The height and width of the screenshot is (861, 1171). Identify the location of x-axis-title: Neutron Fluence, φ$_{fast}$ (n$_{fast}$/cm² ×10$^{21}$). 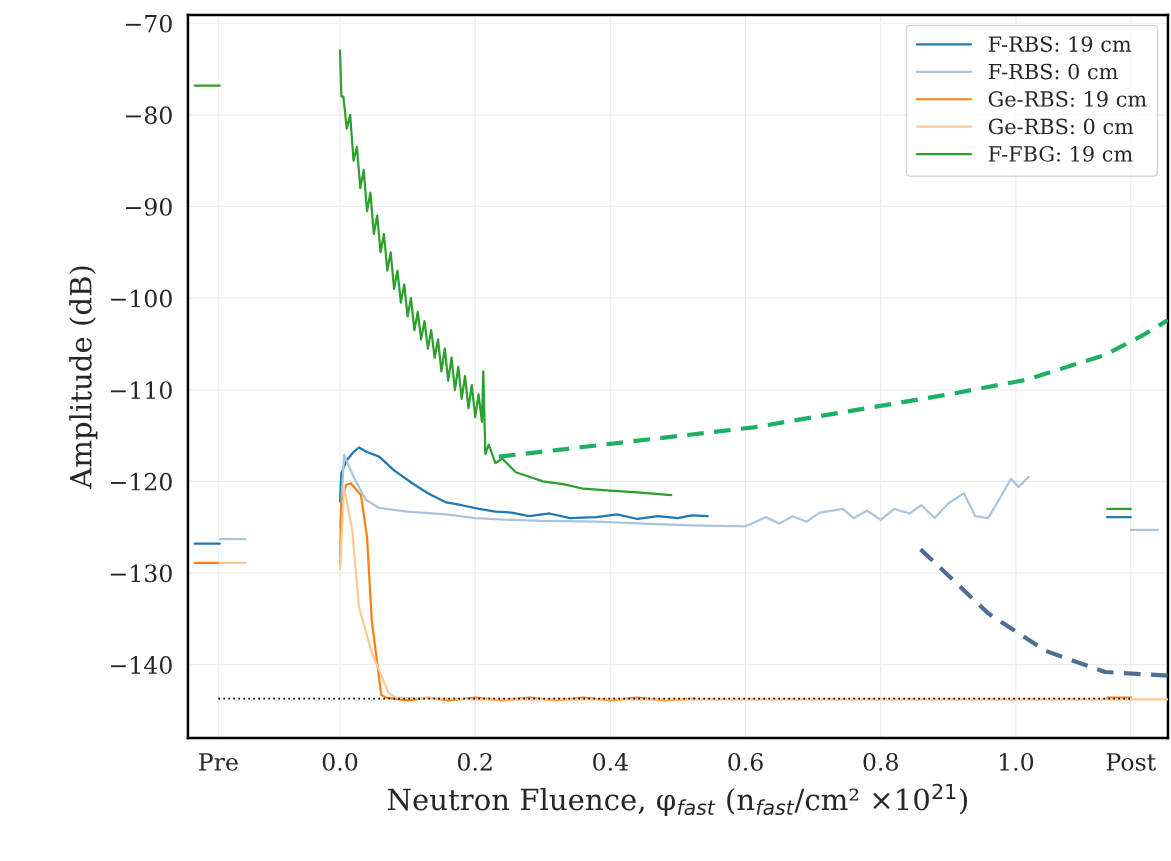
(677, 800).